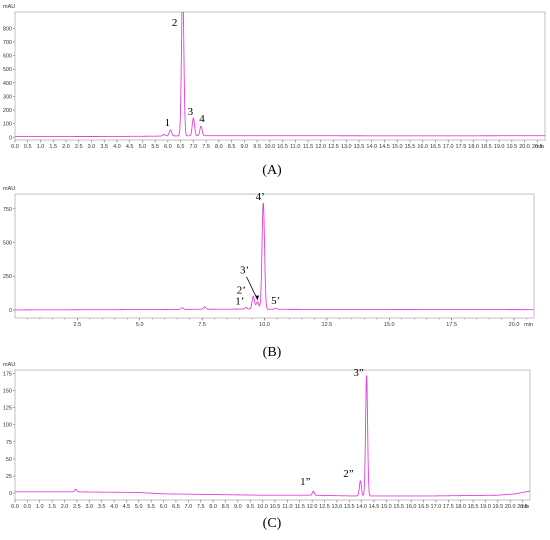 Image resolution: width=550 pixels, height=540 pixels. What do you see at coordinates (7, 277) in the screenshot?
I see `y-tick-label: 250` at bounding box center [7, 277].